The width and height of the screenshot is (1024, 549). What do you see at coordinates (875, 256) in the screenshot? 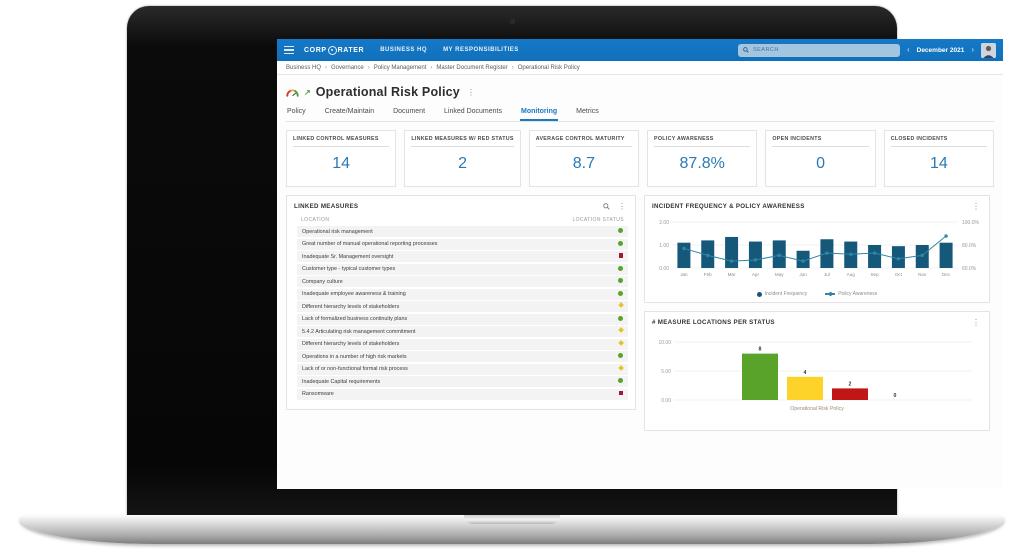
I see `incident-bar-Sep` at bounding box center [875, 256].